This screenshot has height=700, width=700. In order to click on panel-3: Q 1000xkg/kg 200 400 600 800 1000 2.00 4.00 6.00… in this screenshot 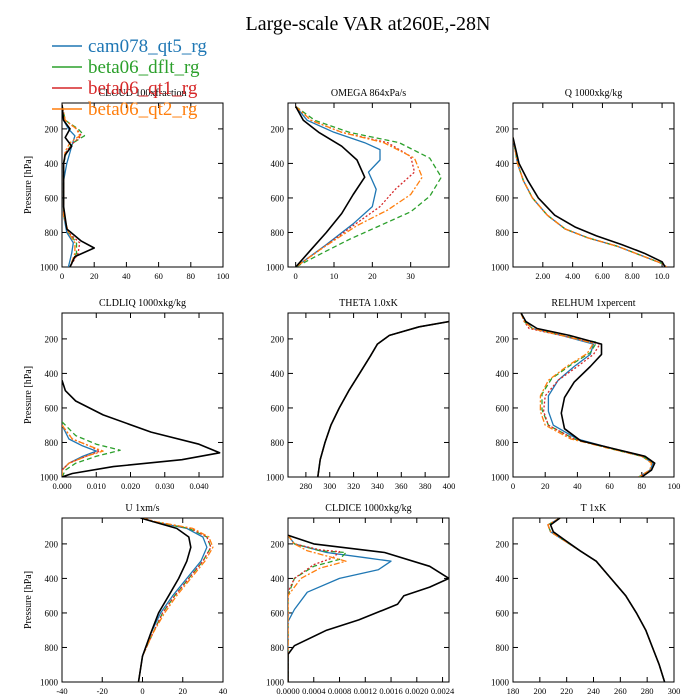, I will do `click(583, 184)`.